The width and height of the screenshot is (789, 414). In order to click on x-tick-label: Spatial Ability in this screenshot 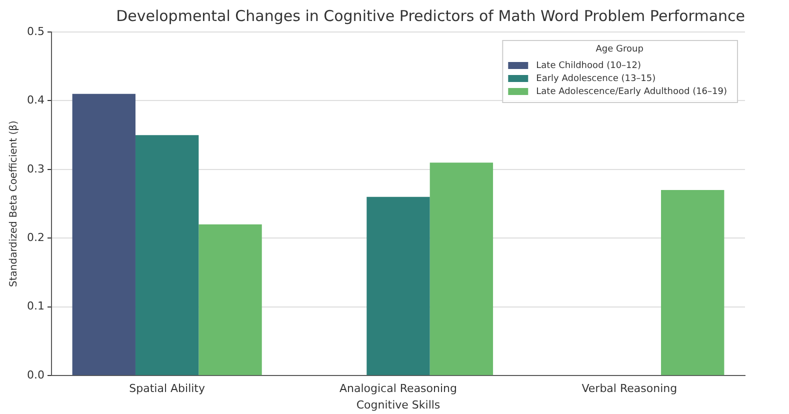, I will do `click(167, 389)`.